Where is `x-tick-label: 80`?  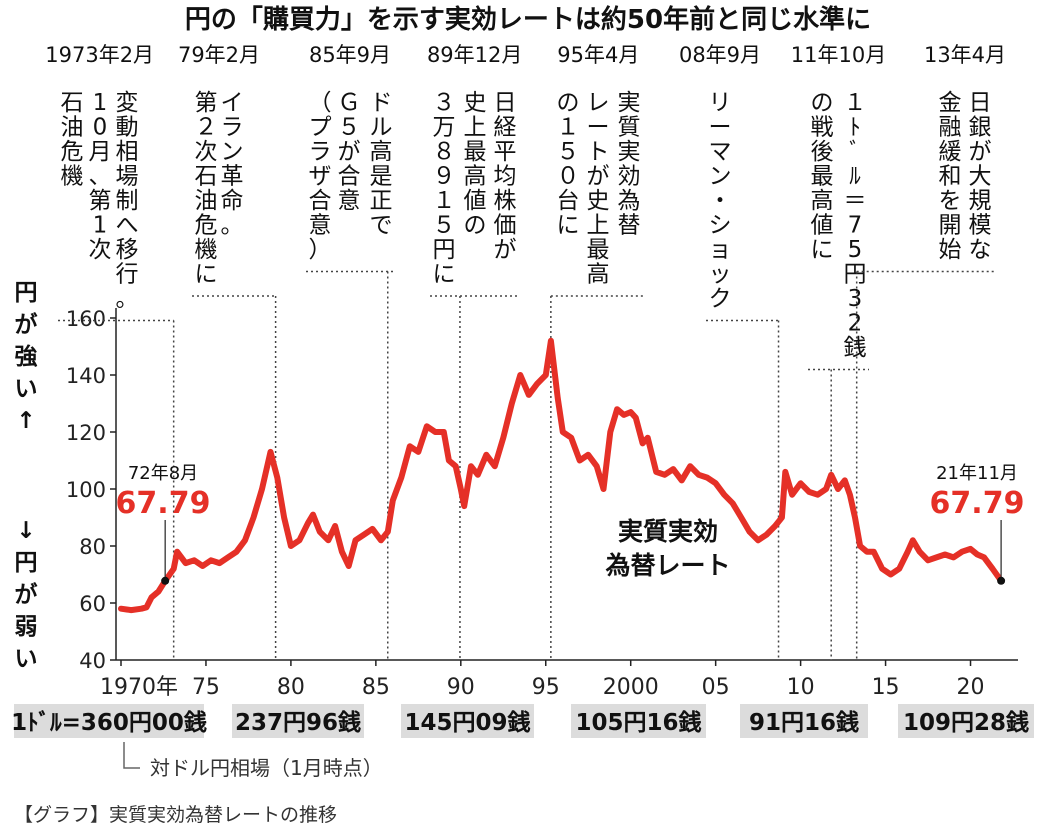 x-tick-label: 80 is located at coordinates (291, 687).